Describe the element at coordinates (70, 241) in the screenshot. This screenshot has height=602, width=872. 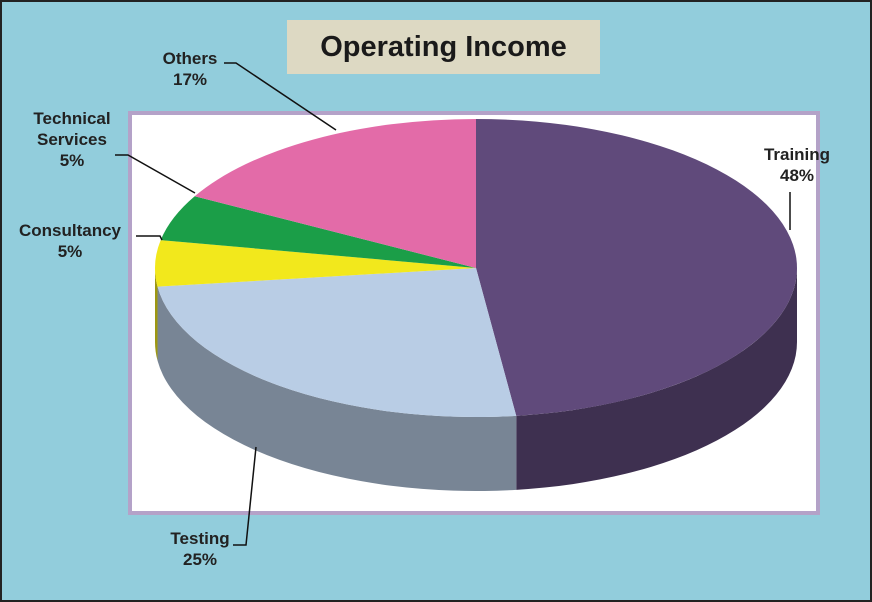
I see `data-label: Consultancy 5%` at that location.